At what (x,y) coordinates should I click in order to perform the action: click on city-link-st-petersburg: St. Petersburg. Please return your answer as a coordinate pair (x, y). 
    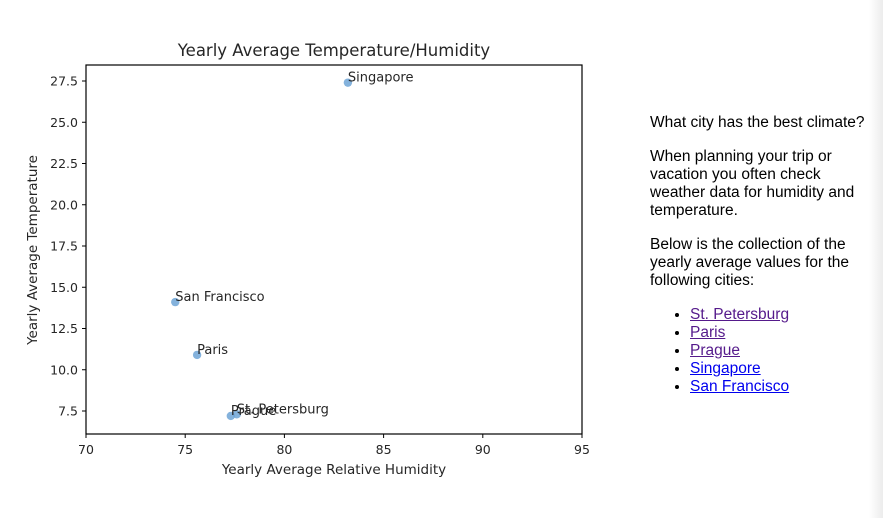
    Looking at the image, I should click on (740, 314).